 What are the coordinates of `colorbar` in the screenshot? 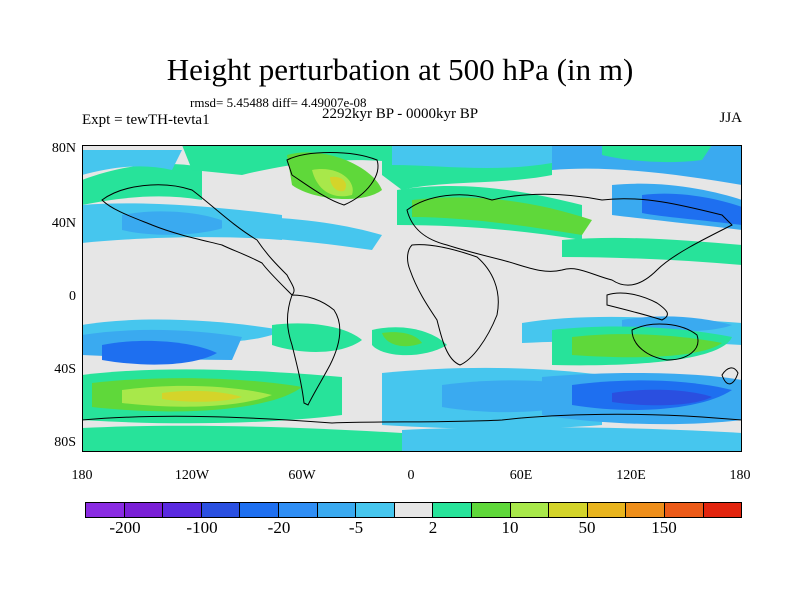 It's located at (413, 510).